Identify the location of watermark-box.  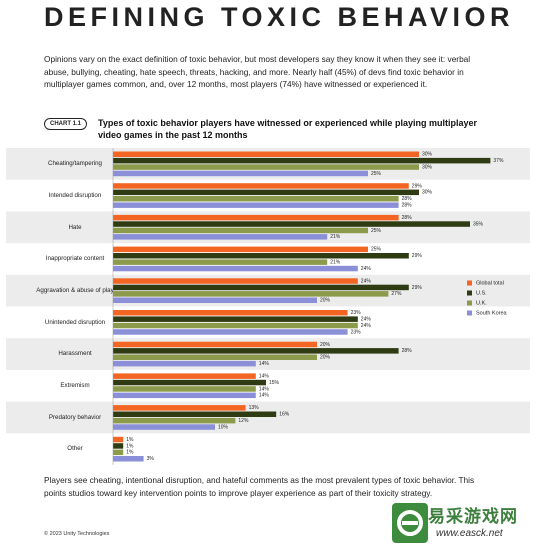
(463, 523).